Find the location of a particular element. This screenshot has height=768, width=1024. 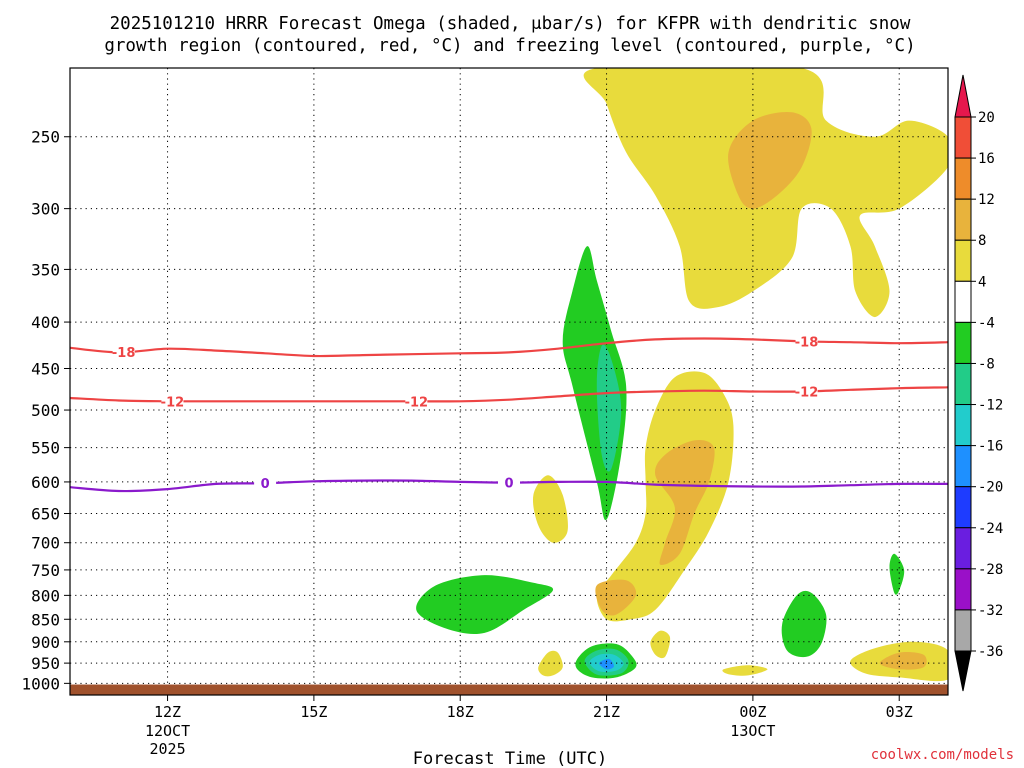

y-tick-label-300: 300 is located at coordinates (45, 209).